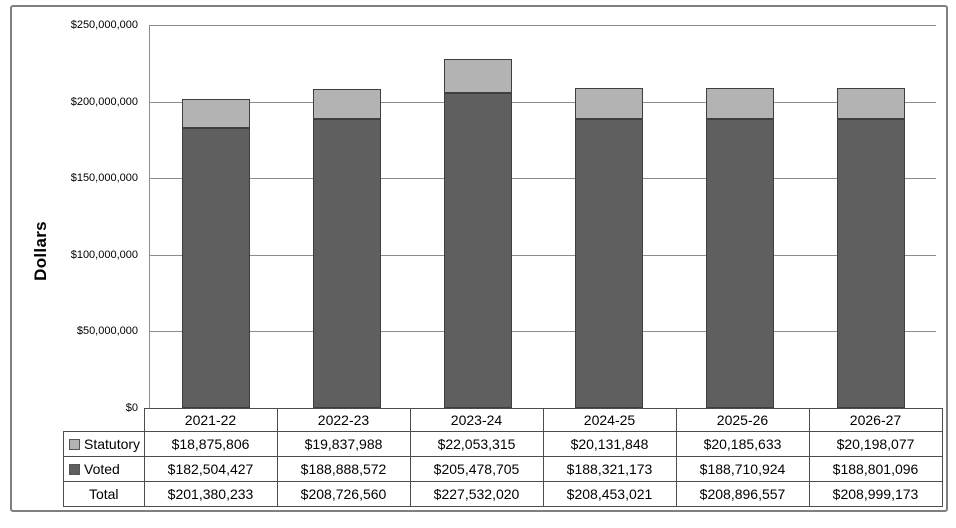 The width and height of the screenshot is (956, 528). Describe the element at coordinates (112, 444) in the screenshot. I see `row-label-text: Statutory` at that location.